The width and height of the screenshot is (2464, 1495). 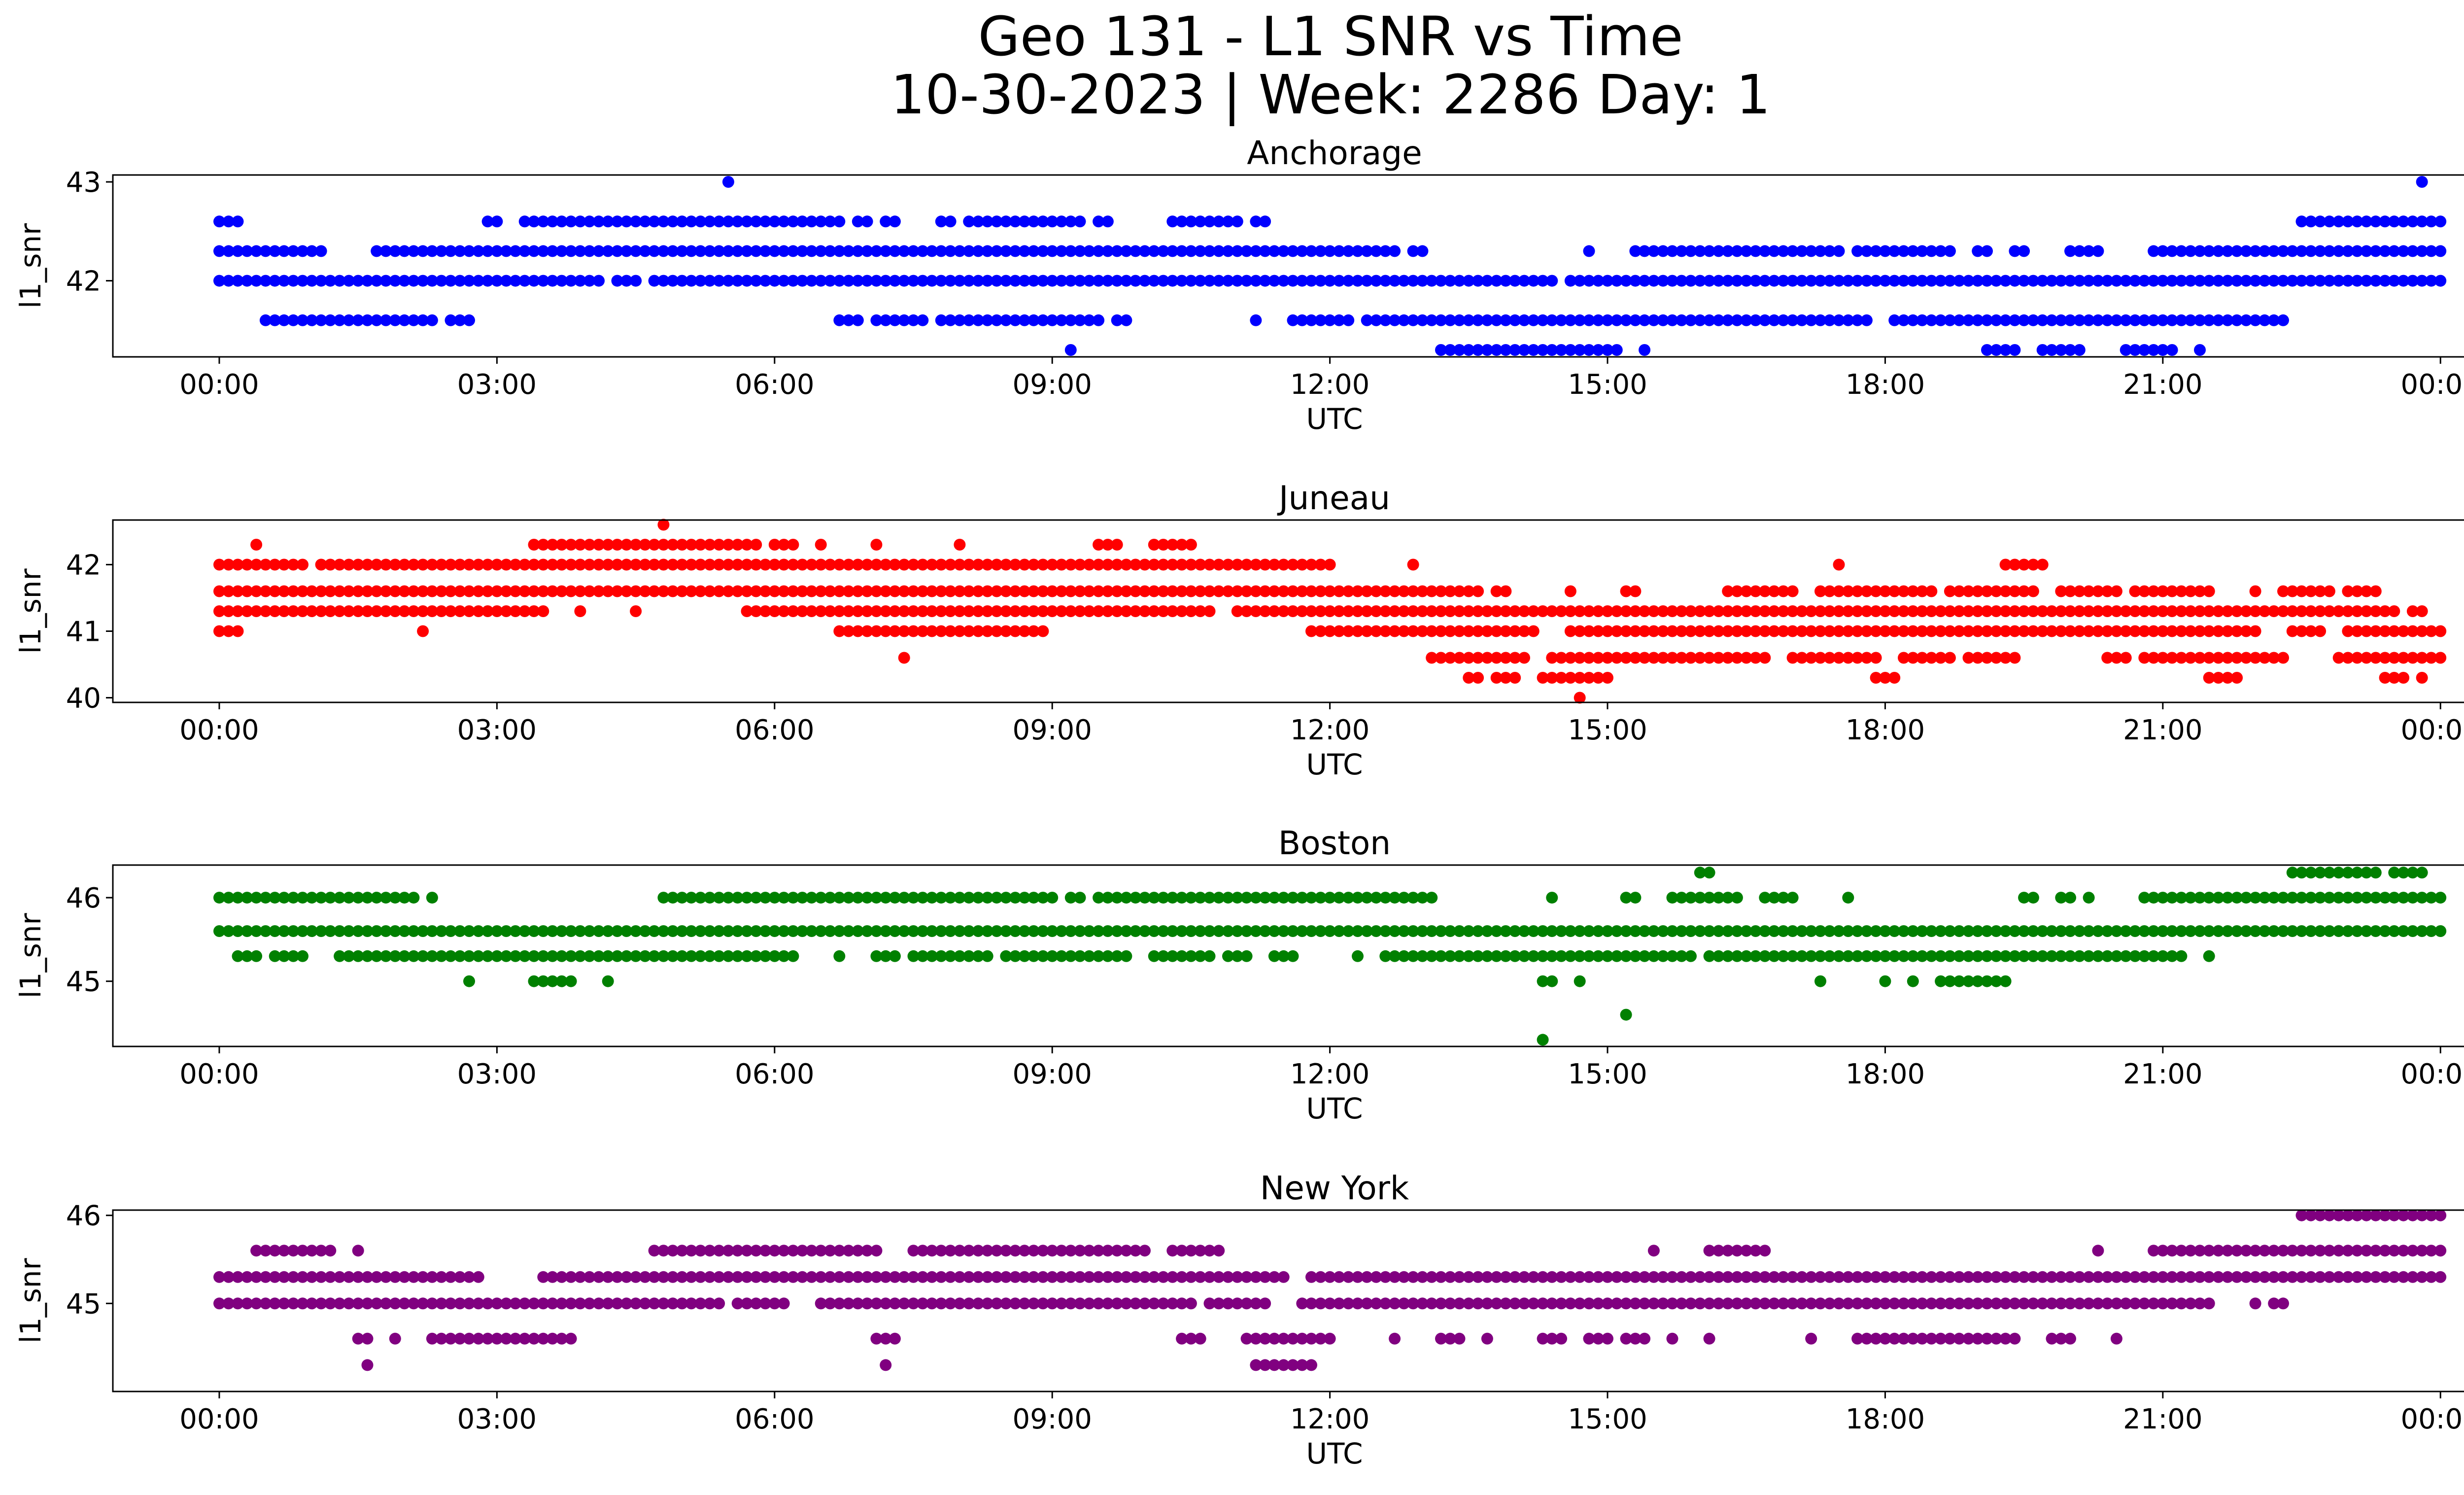 I want to click on axes-frame, so click(x=1288, y=266).